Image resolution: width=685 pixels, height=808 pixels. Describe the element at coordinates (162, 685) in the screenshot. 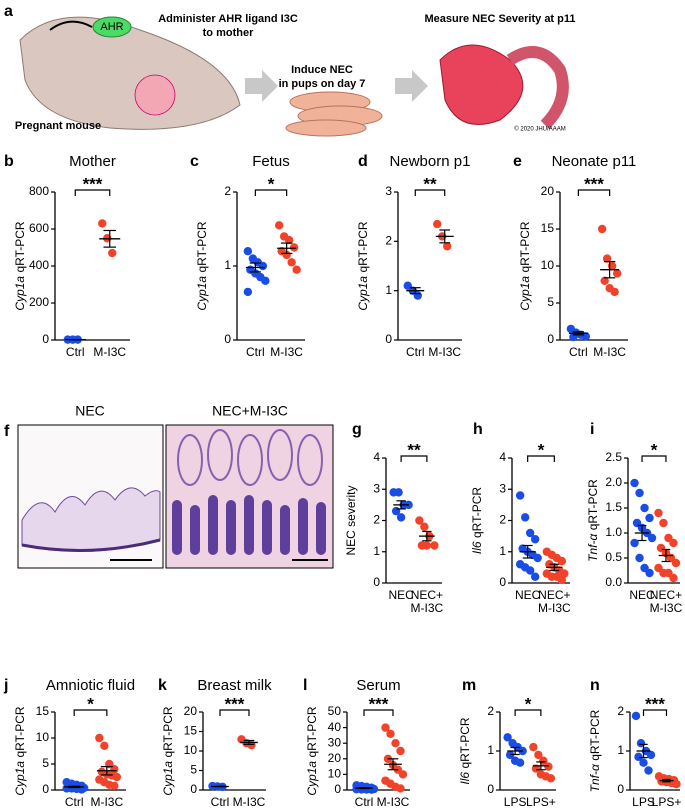

I see `panel-letter: k` at that location.